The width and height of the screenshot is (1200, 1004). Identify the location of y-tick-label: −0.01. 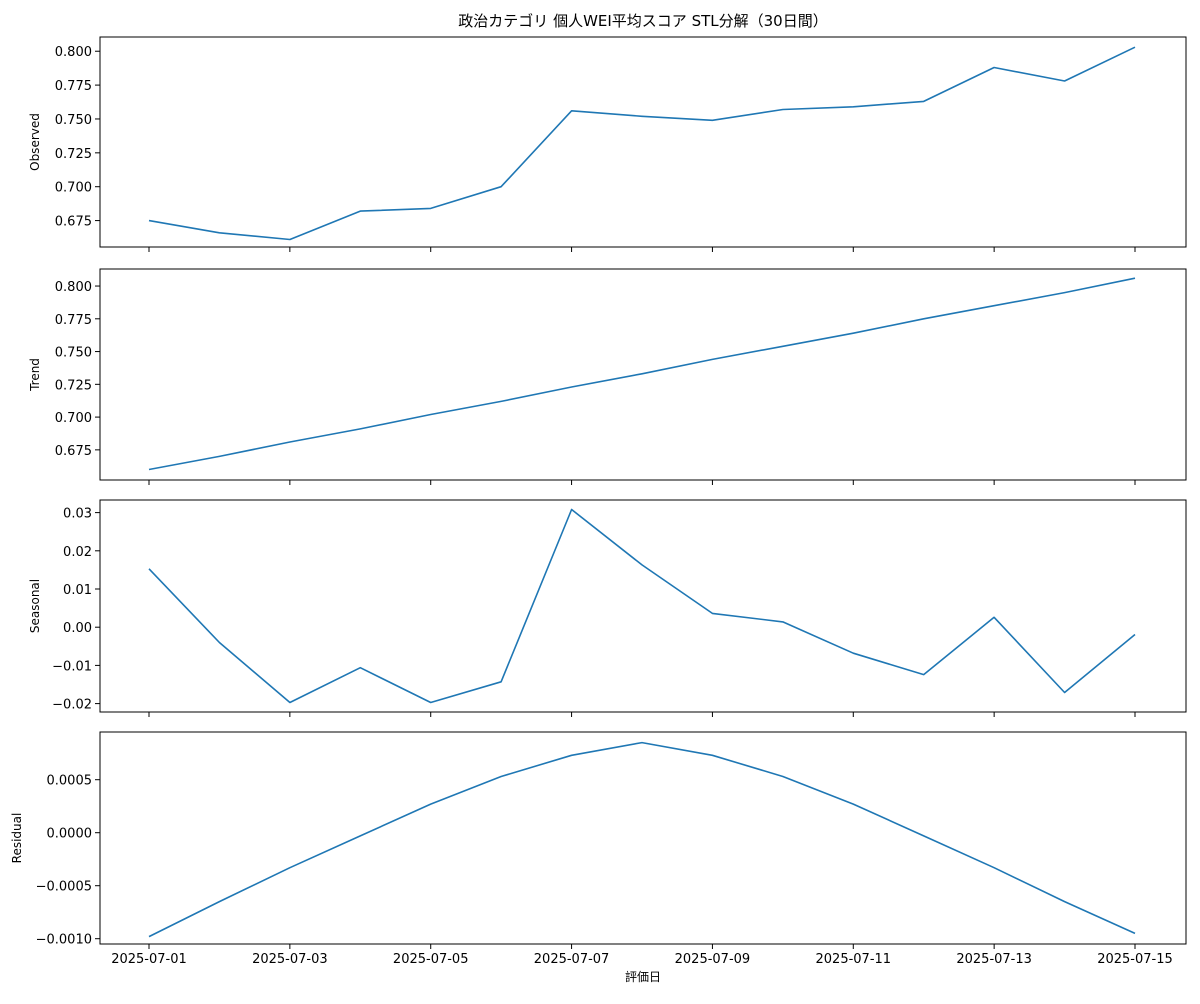
(72, 666).